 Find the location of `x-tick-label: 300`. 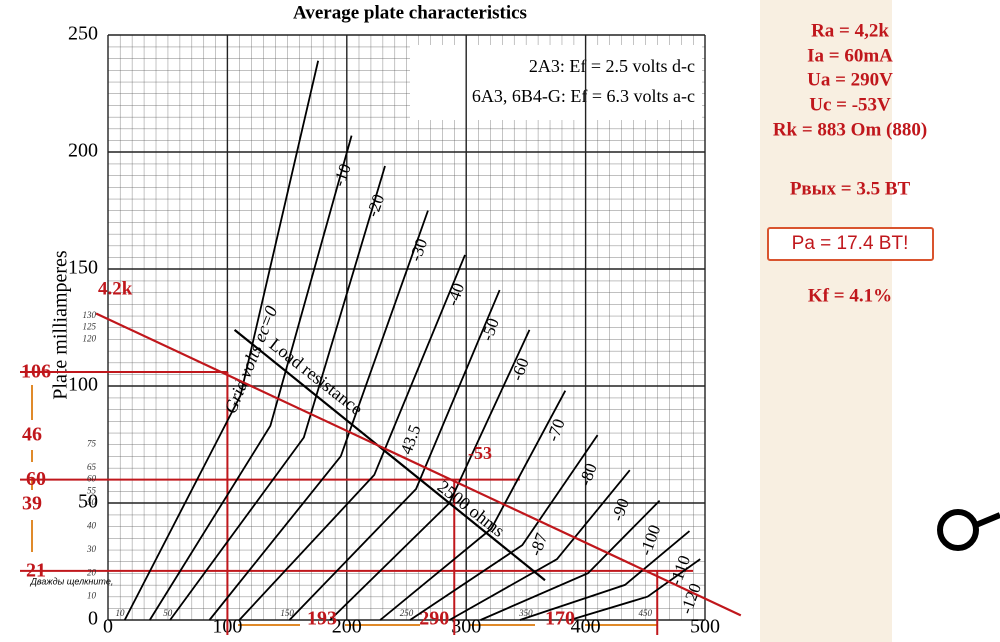

x-tick-label: 300 is located at coordinates (466, 627).